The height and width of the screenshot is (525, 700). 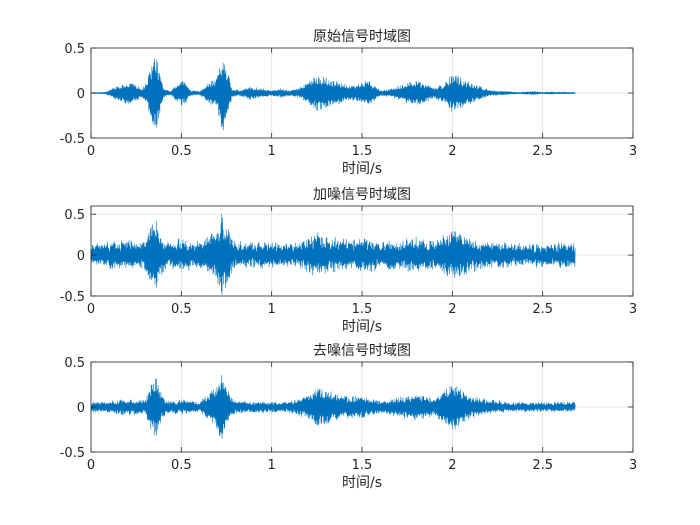 I want to click on chart-title: 加噪信号时域图, so click(x=362, y=195).